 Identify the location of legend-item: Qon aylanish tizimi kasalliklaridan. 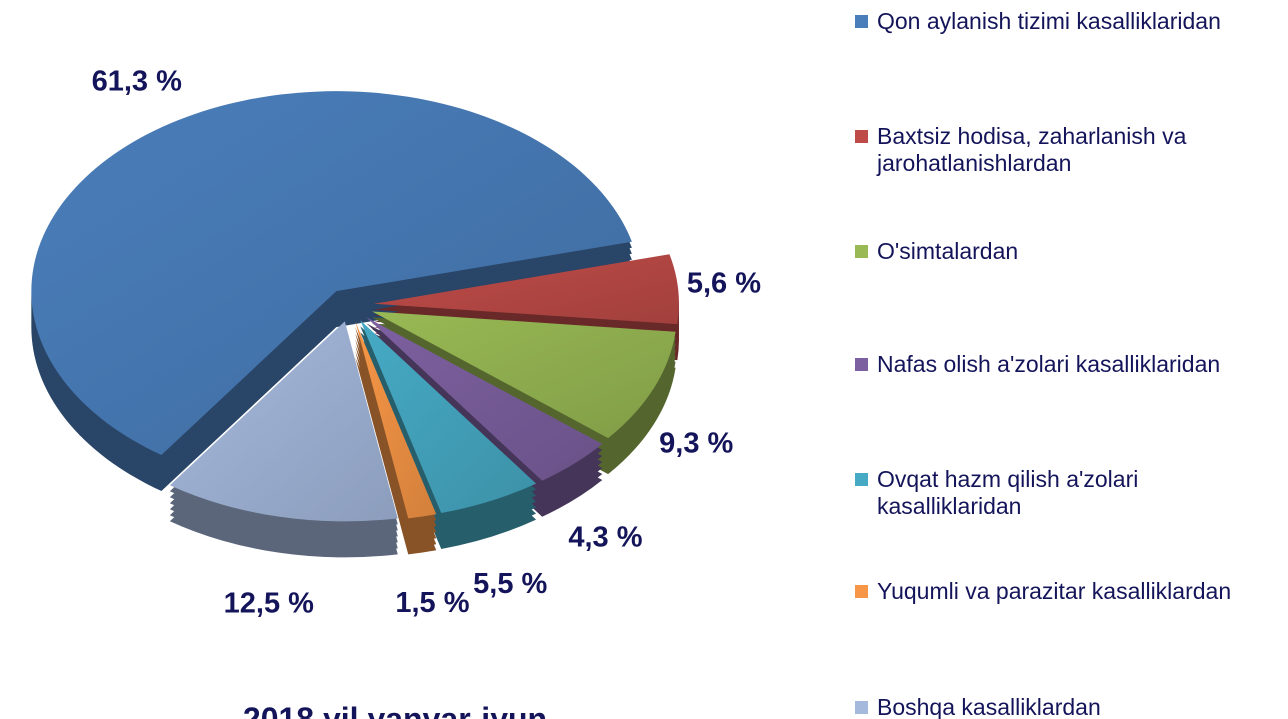
(1065, 21).